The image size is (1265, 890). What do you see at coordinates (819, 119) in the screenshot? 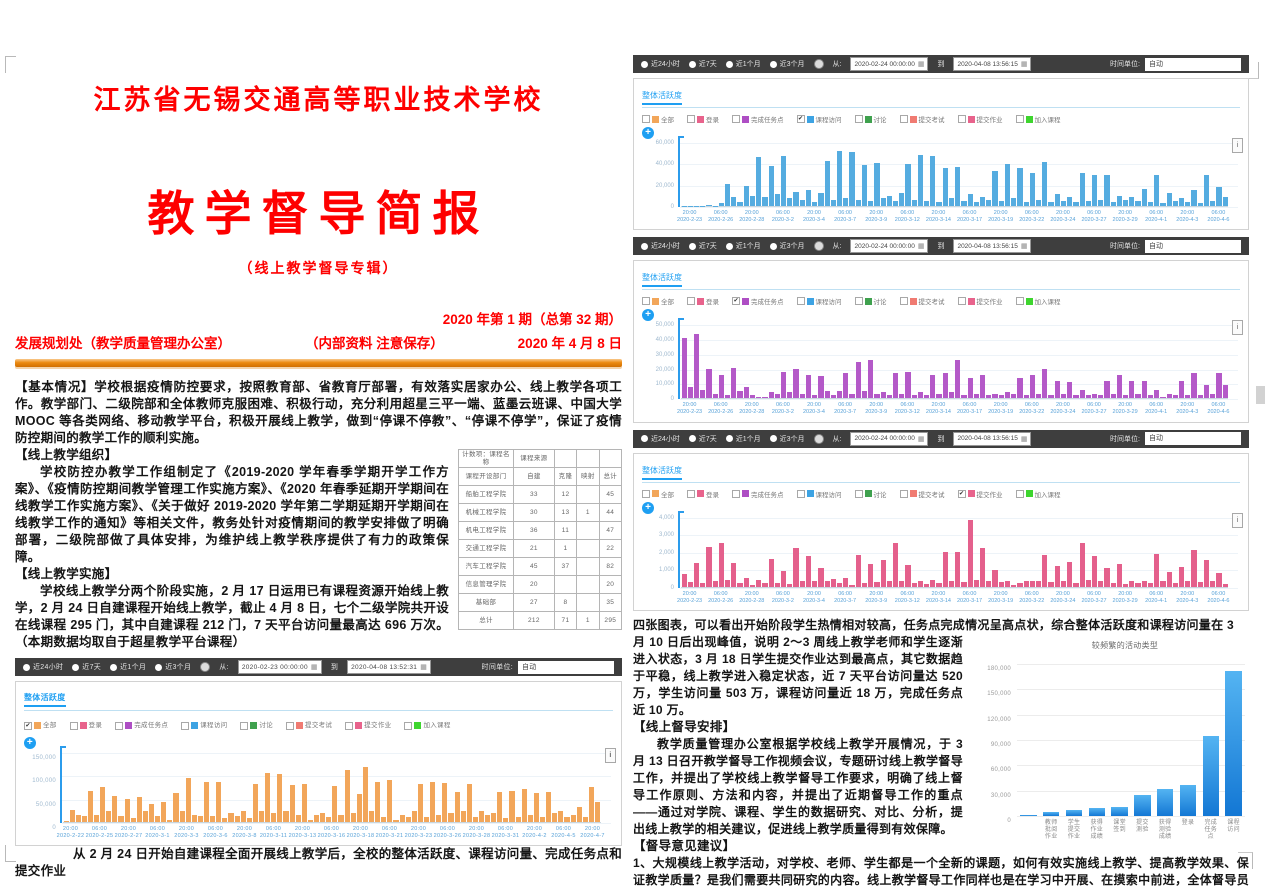
I see `legend-item: ✔ 课程访问` at bounding box center [819, 119].